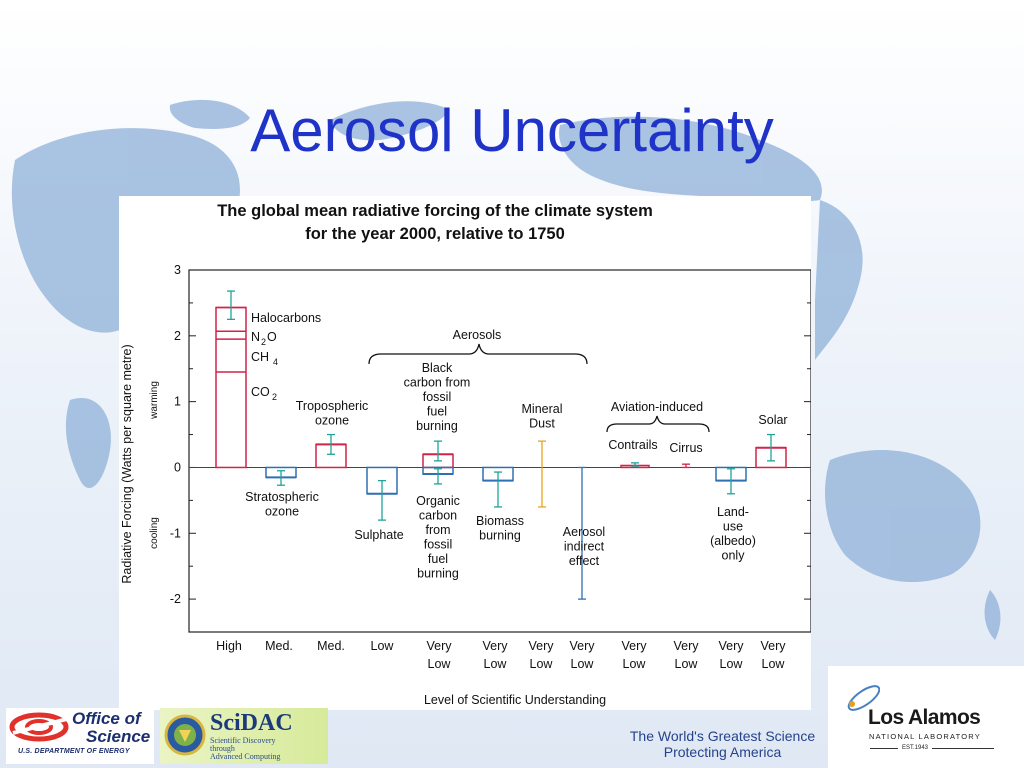 The width and height of the screenshot is (1024, 768). I want to click on y-tick-label: 0, so click(177, 467).